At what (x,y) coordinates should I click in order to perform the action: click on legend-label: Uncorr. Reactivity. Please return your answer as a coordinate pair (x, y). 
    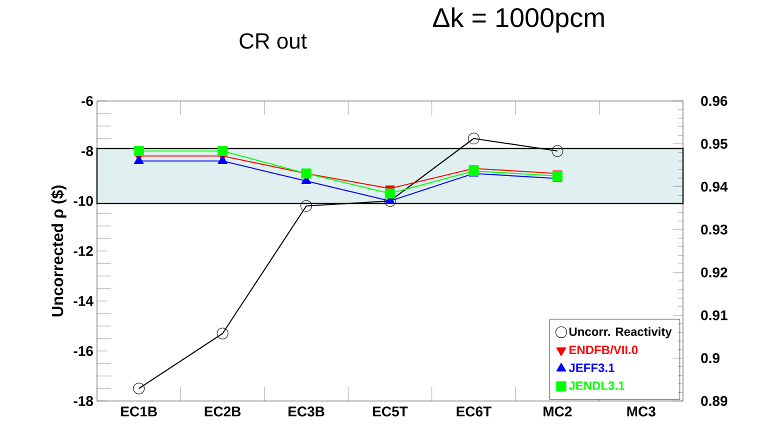
    Looking at the image, I should click on (620, 332).